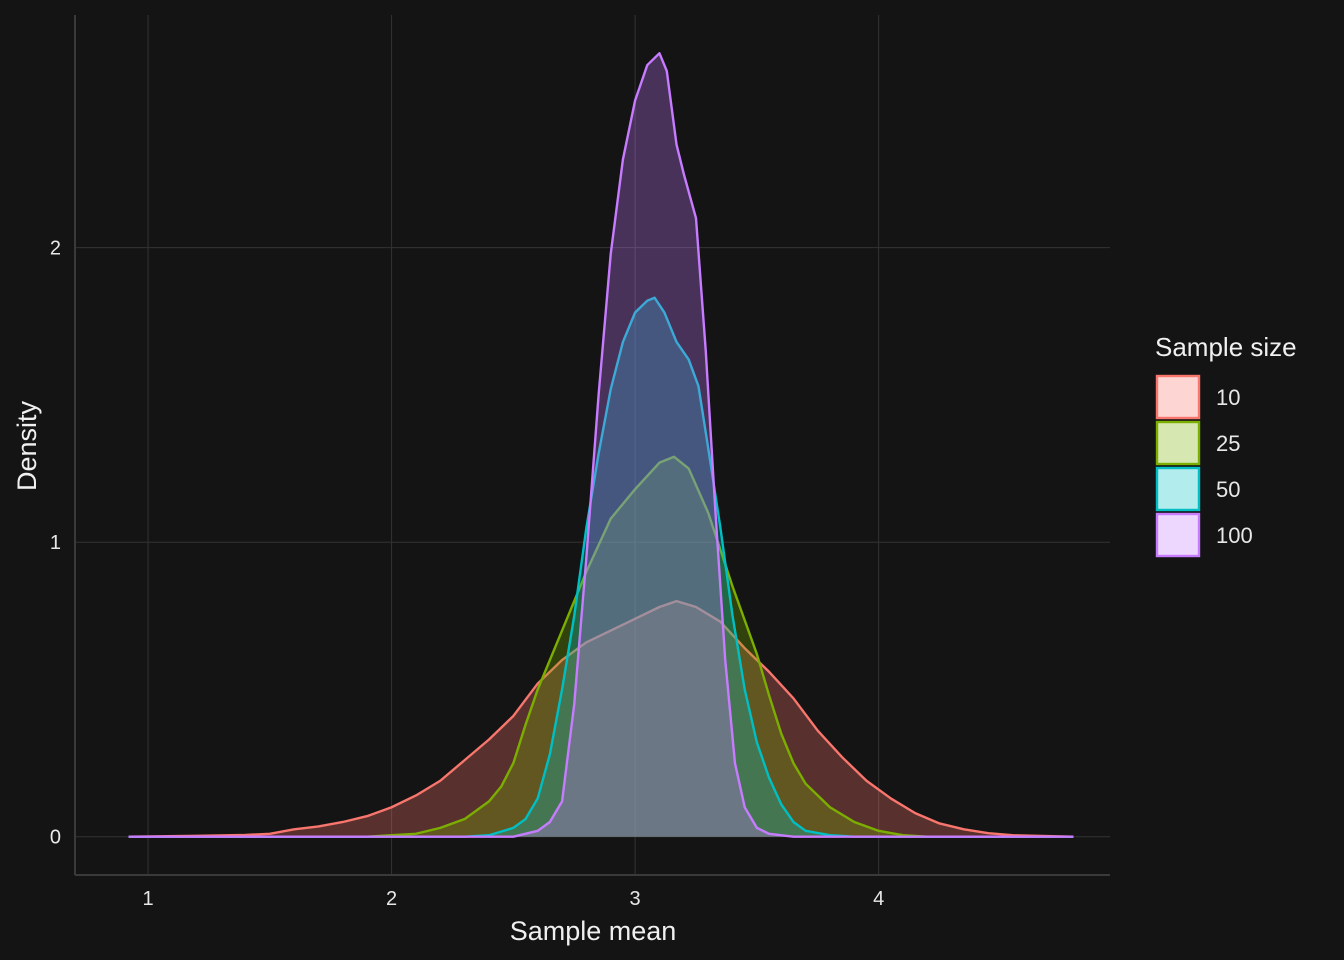  Describe the element at coordinates (1228, 397) in the screenshot. I see `legend-label-10: 10` at that location.